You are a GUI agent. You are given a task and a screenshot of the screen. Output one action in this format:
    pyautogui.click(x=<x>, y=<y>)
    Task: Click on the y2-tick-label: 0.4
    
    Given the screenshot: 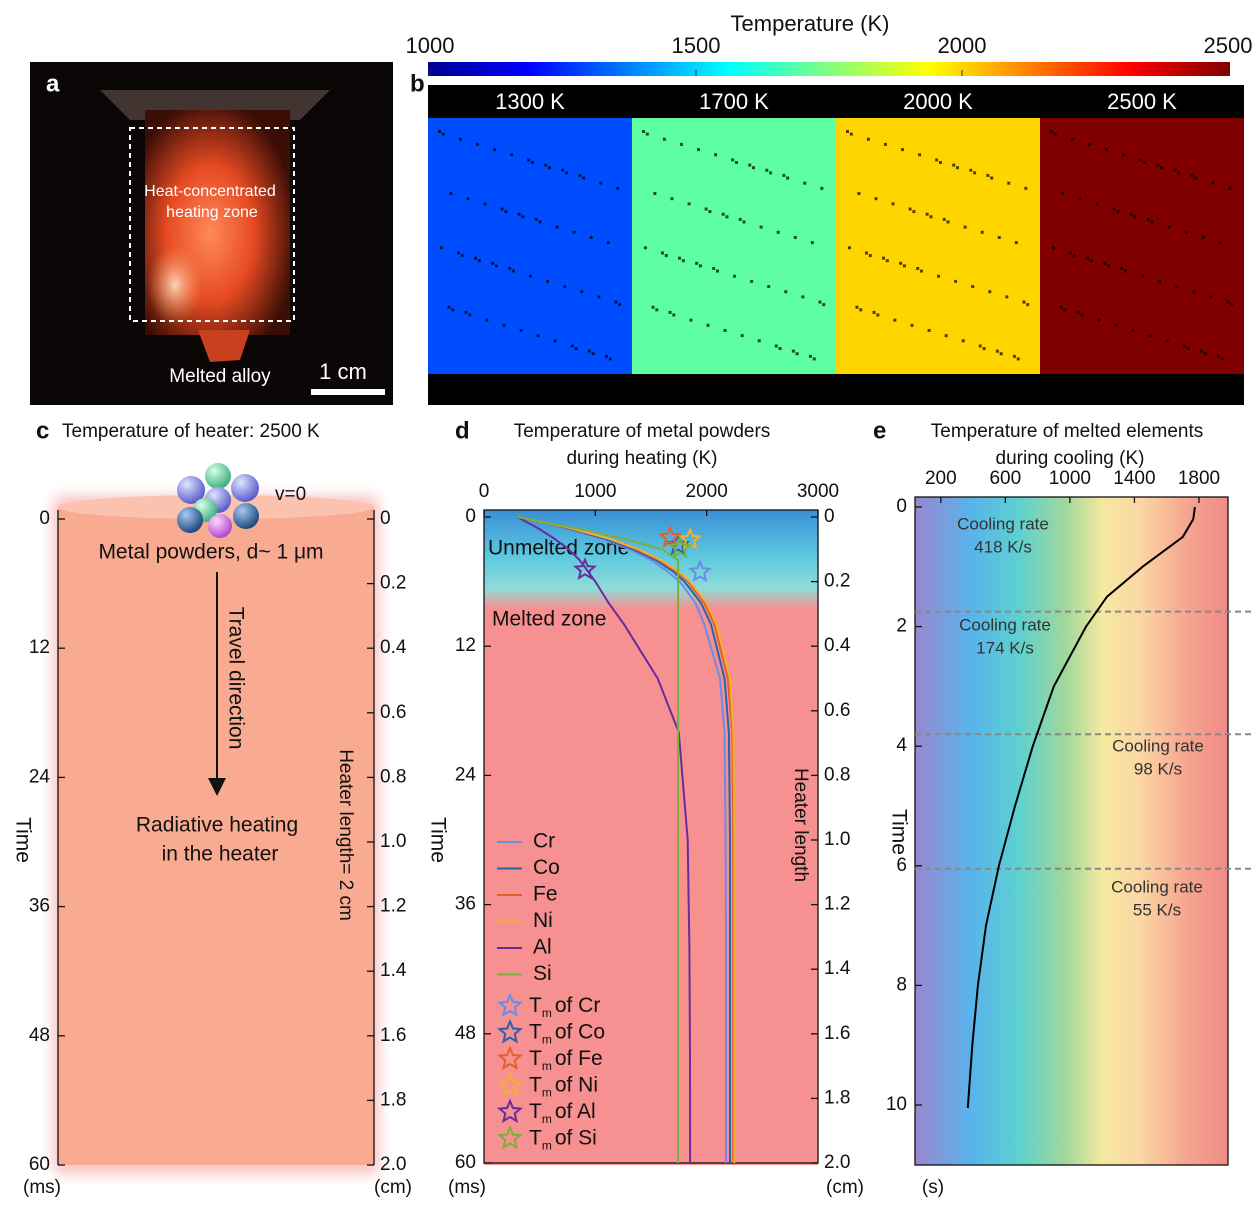 What is the action you would take?
    pyautogui.click(x=393, y=647)
    